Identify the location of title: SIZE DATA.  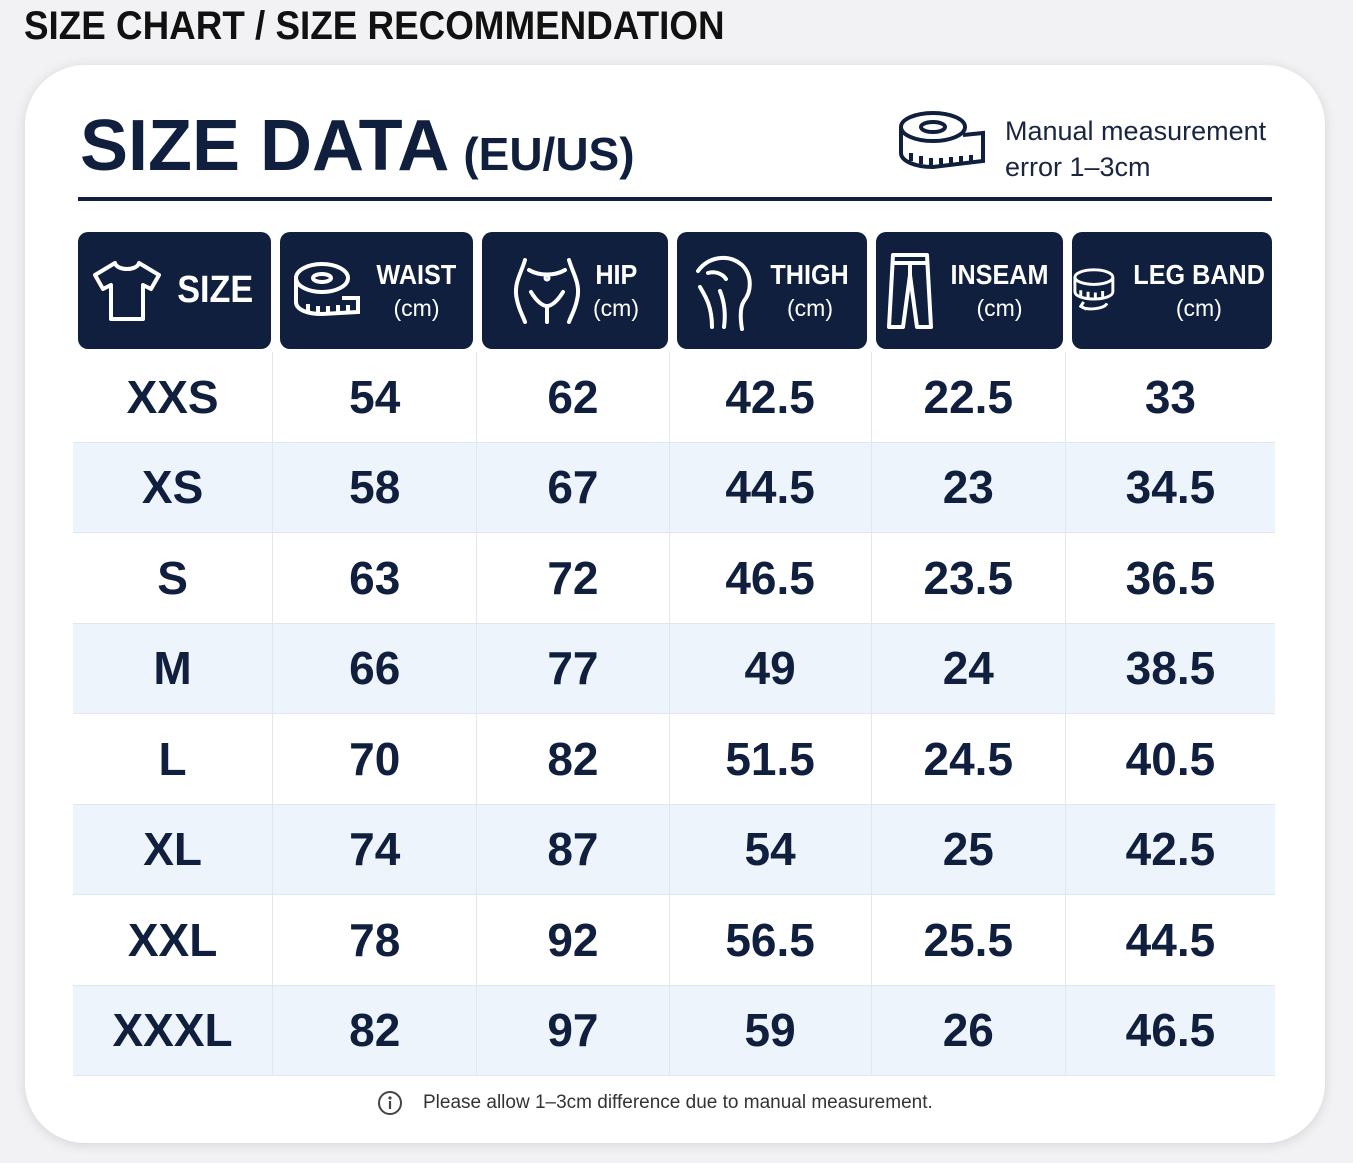
(265, 146).